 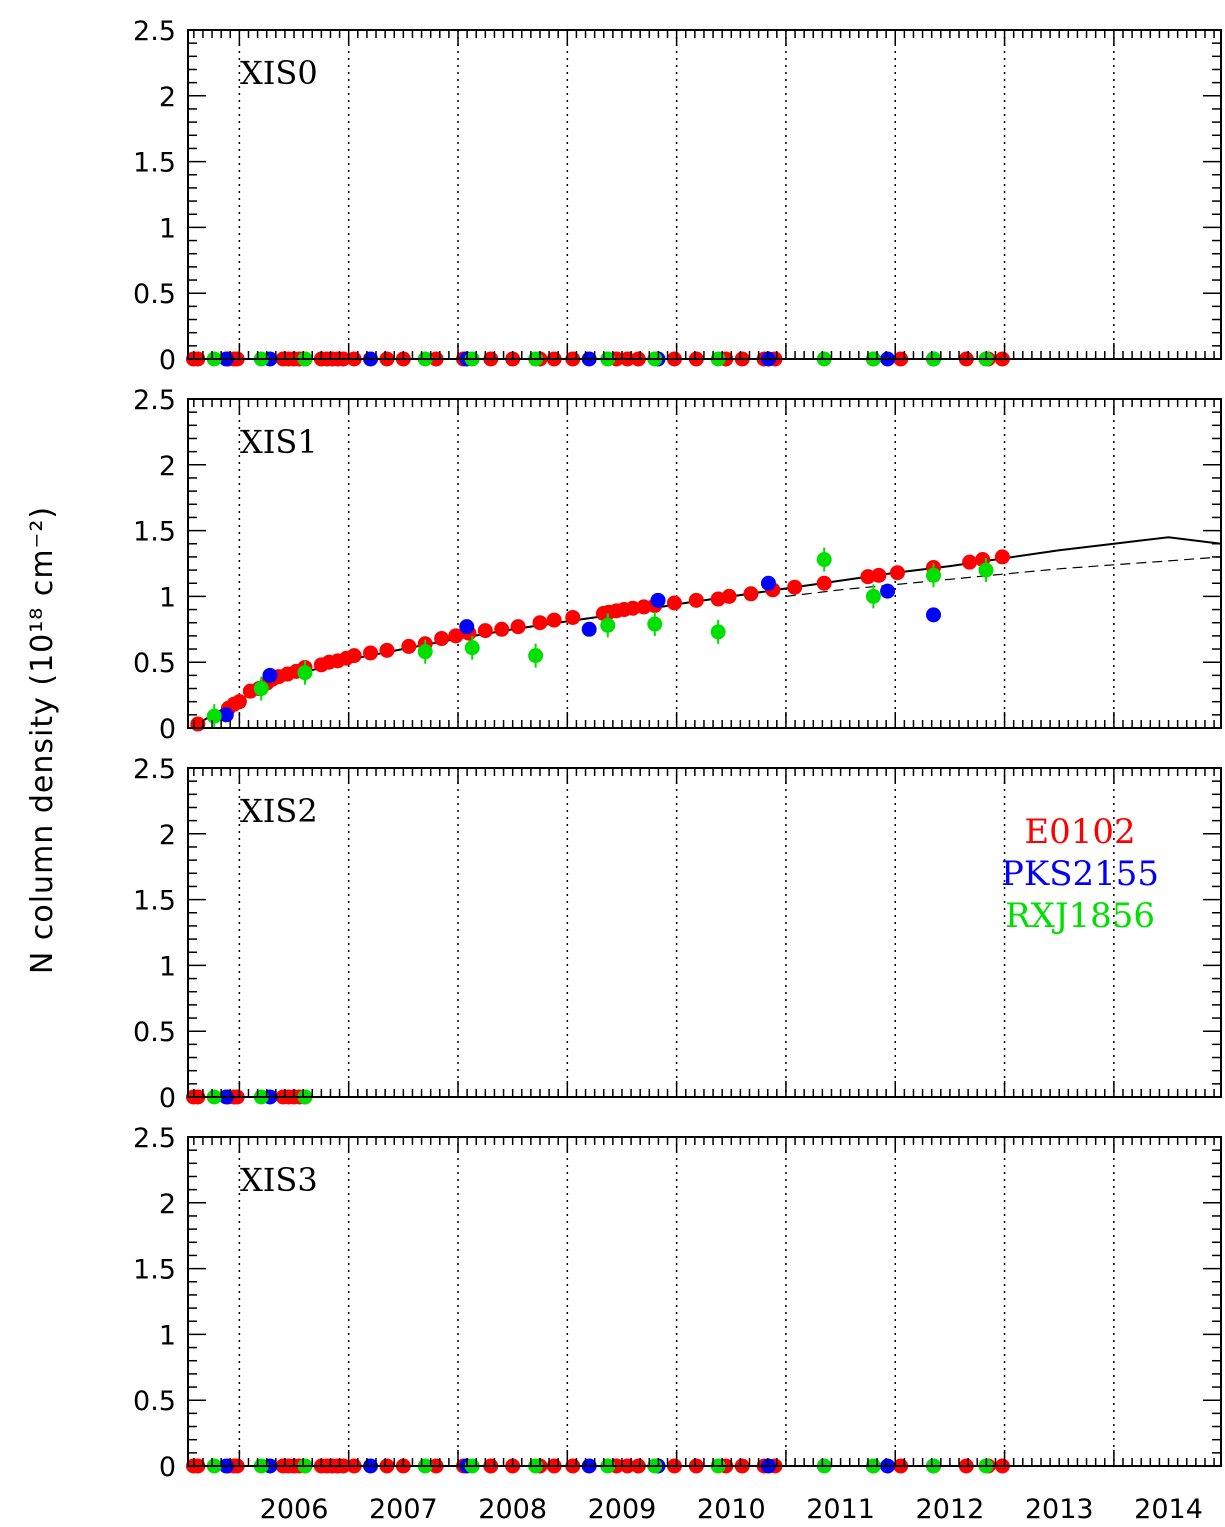 What do you see at coordinates (1168, 1509) in the screenshot?
I see `x-tick-label: 2014` at bounding box center [1168, 1509].